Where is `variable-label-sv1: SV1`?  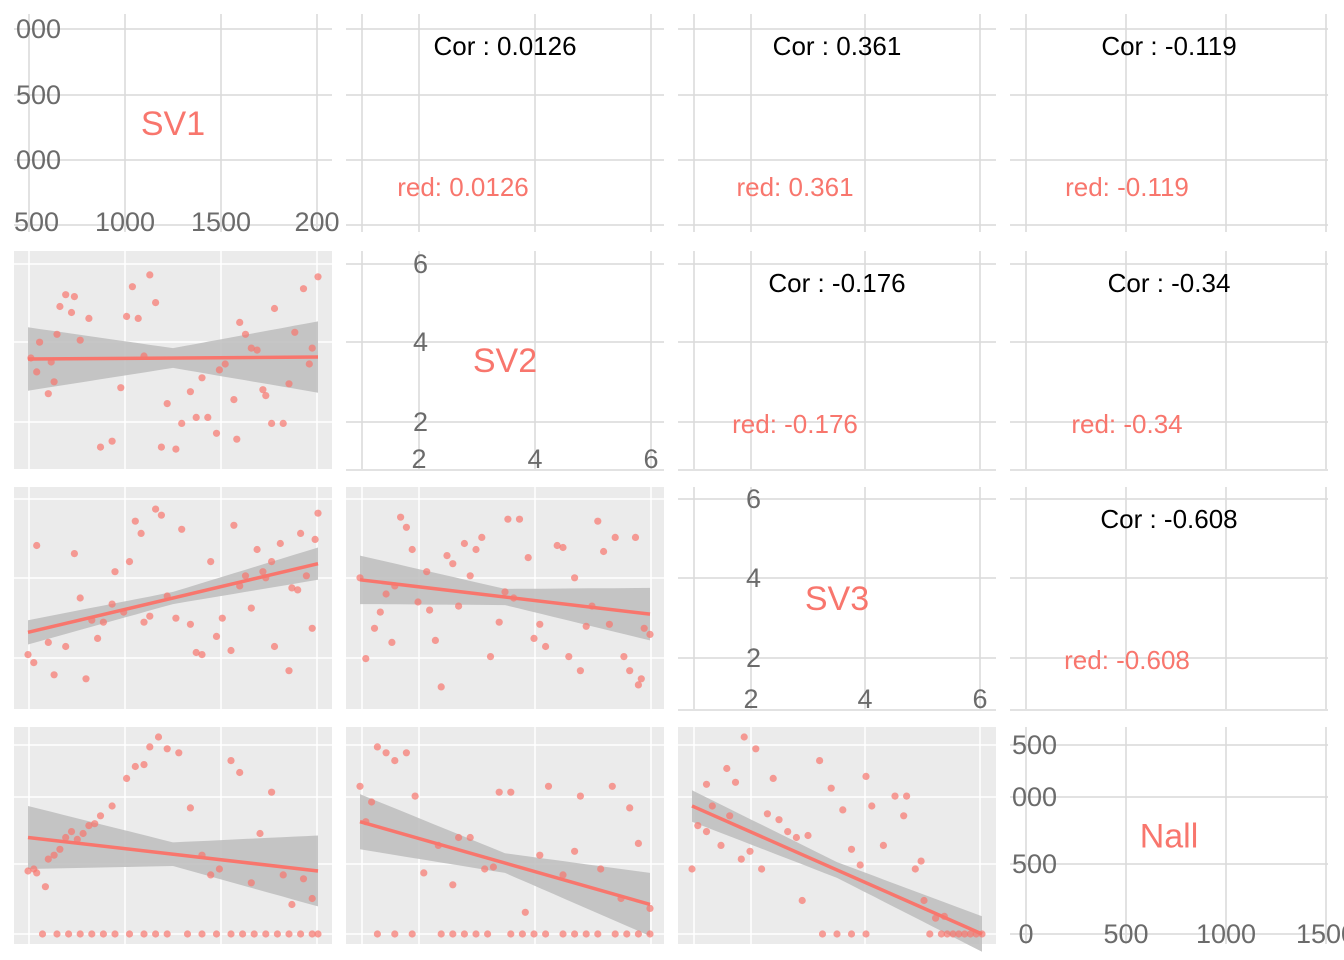 variable-label-sv1: SV1 is located at coordinates (173, 124).